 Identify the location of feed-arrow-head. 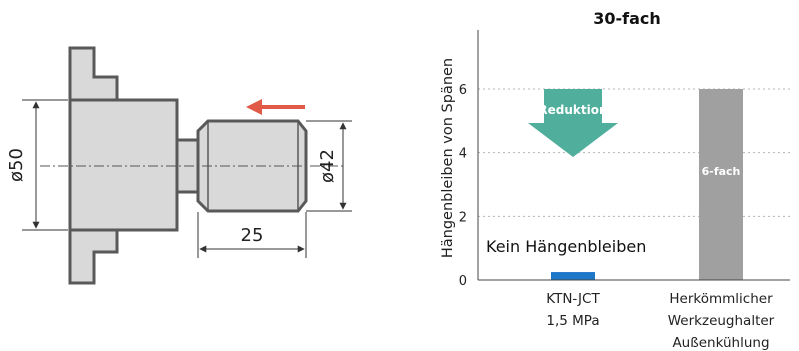
(254, 107).